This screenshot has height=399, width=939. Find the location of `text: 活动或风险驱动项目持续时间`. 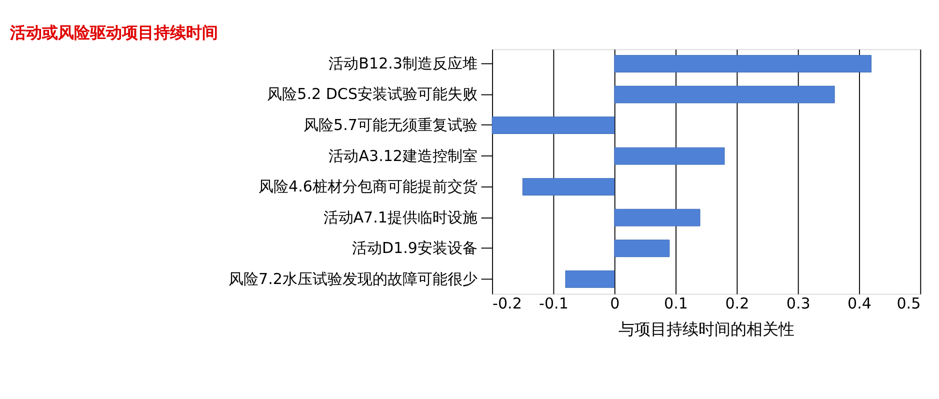

text: 活动或风险驱动项目持续时间 is located at coordinates (113, 32).